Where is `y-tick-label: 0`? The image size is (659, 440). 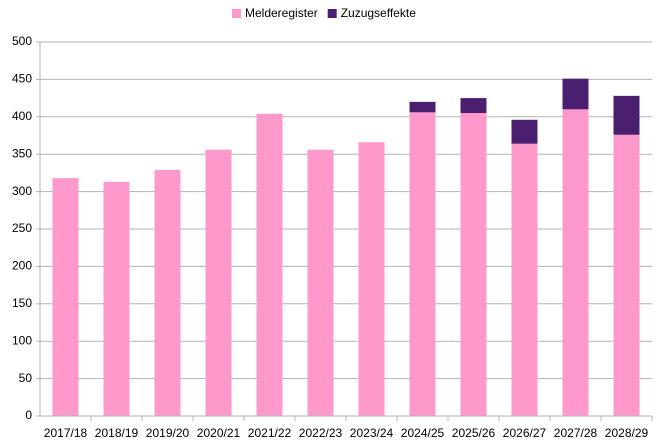
y-tick-label: 0 is located at coordinates (28, 415).